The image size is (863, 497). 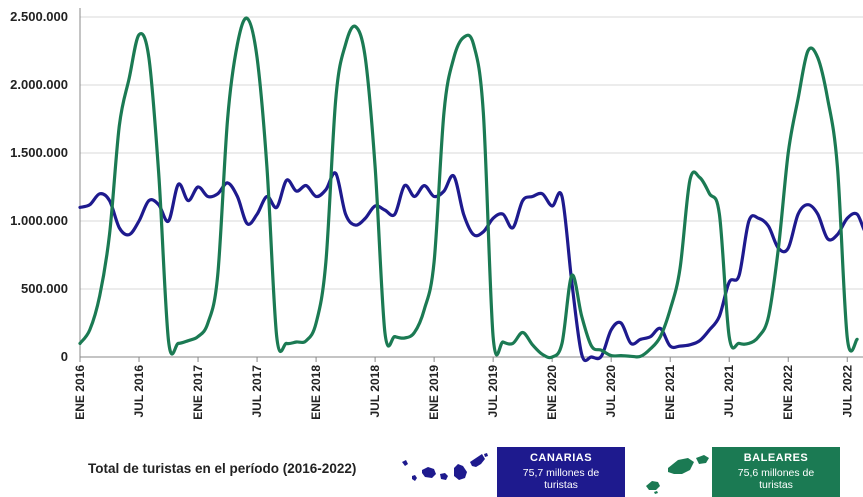 I want to click on x-tick-label: JUL 2022, so click(x=847, y=391).